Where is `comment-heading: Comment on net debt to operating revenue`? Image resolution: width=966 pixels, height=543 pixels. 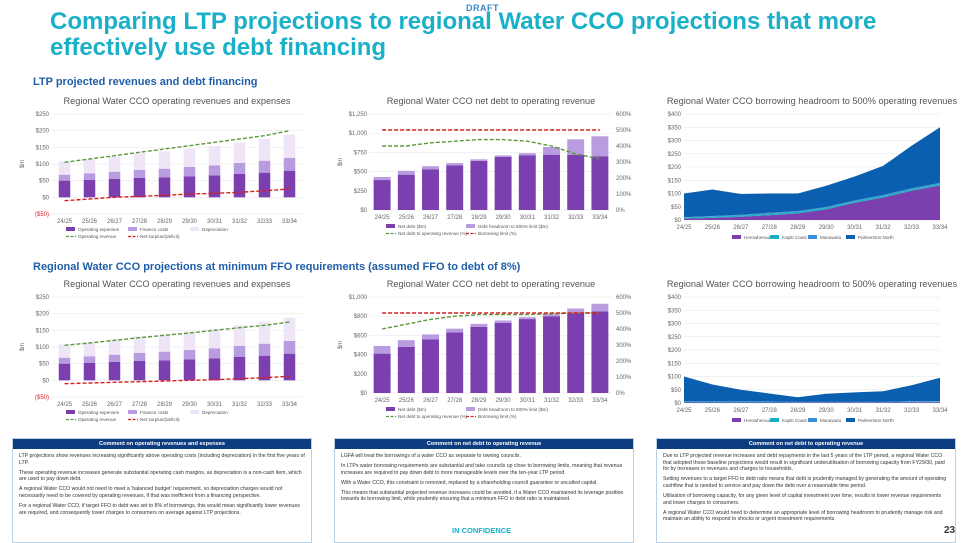 comment-heading: Comment on net debt to operating revenue is located at coordinates (806, 444).